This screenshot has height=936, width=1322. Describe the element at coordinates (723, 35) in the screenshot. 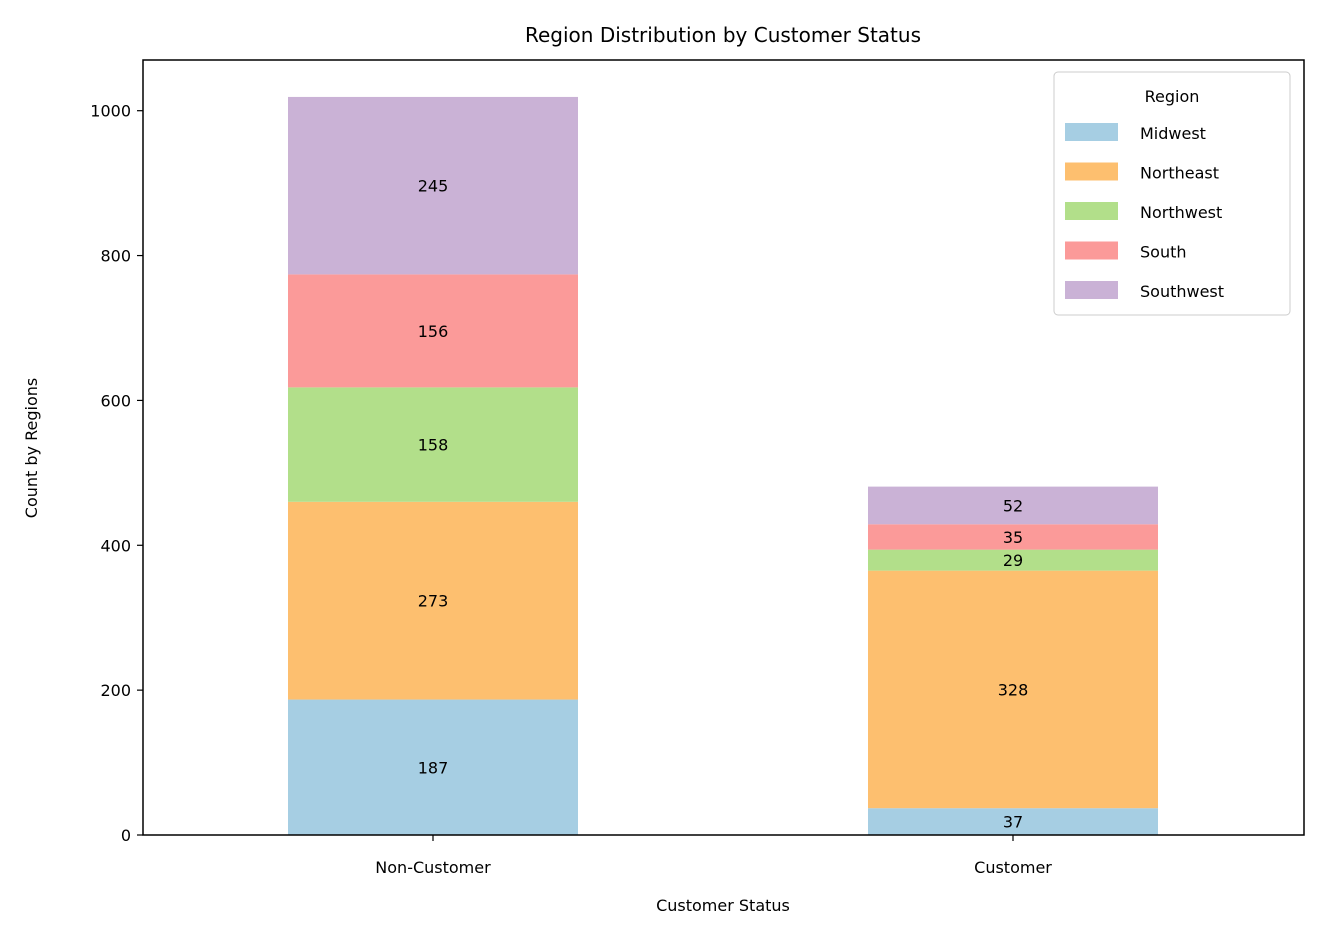

I see `chart-title: Region Distribution by Customer Status` at that location.